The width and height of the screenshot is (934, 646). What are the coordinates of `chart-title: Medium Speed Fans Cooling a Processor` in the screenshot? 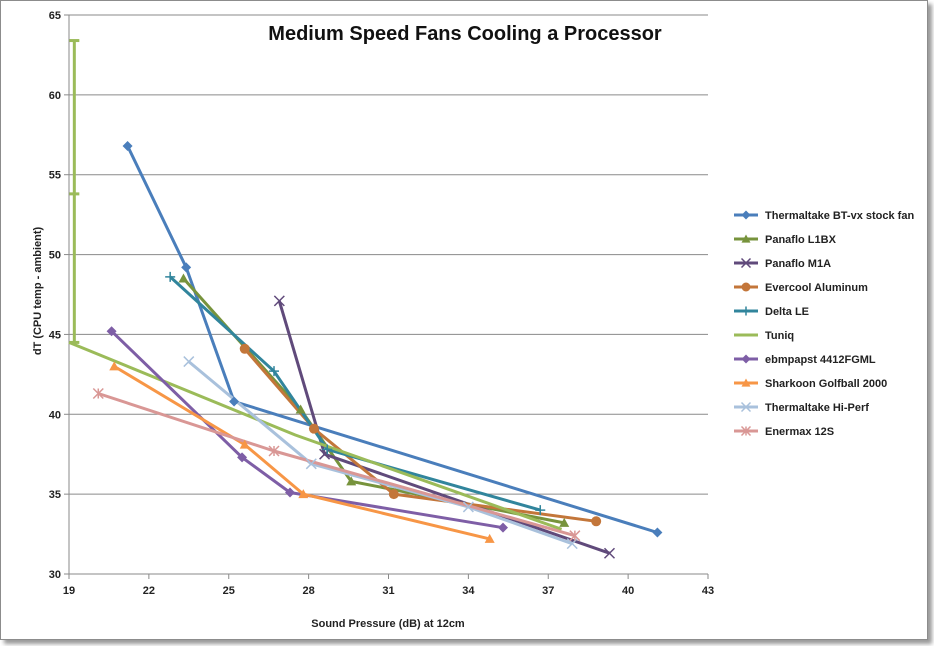 It's located at (465, 34).